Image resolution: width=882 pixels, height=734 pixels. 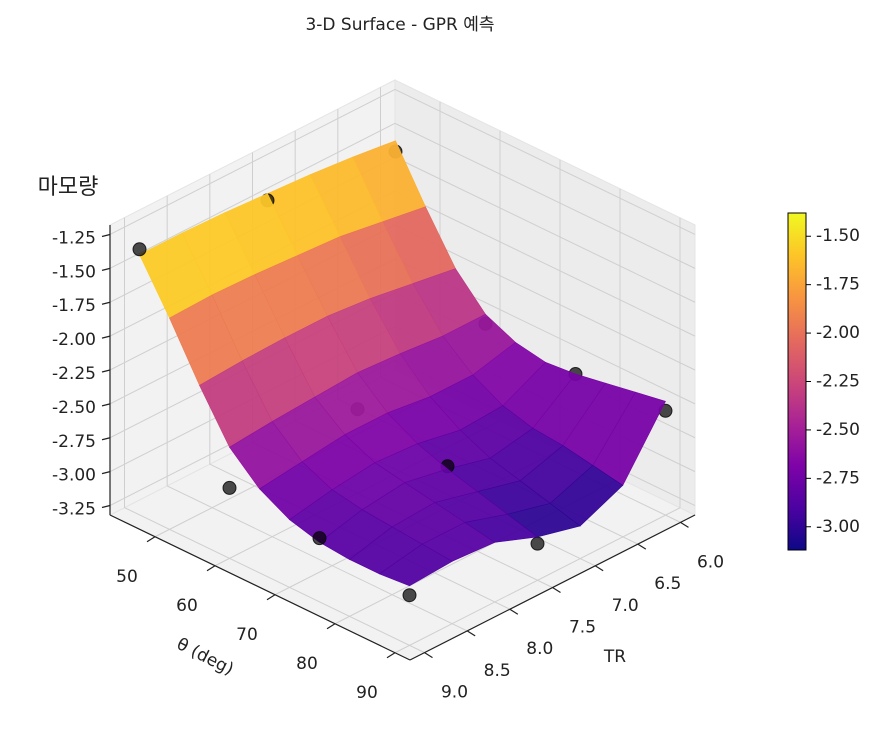 I want to click on z-tick-label: -2.75, so click(x=74, y=442).